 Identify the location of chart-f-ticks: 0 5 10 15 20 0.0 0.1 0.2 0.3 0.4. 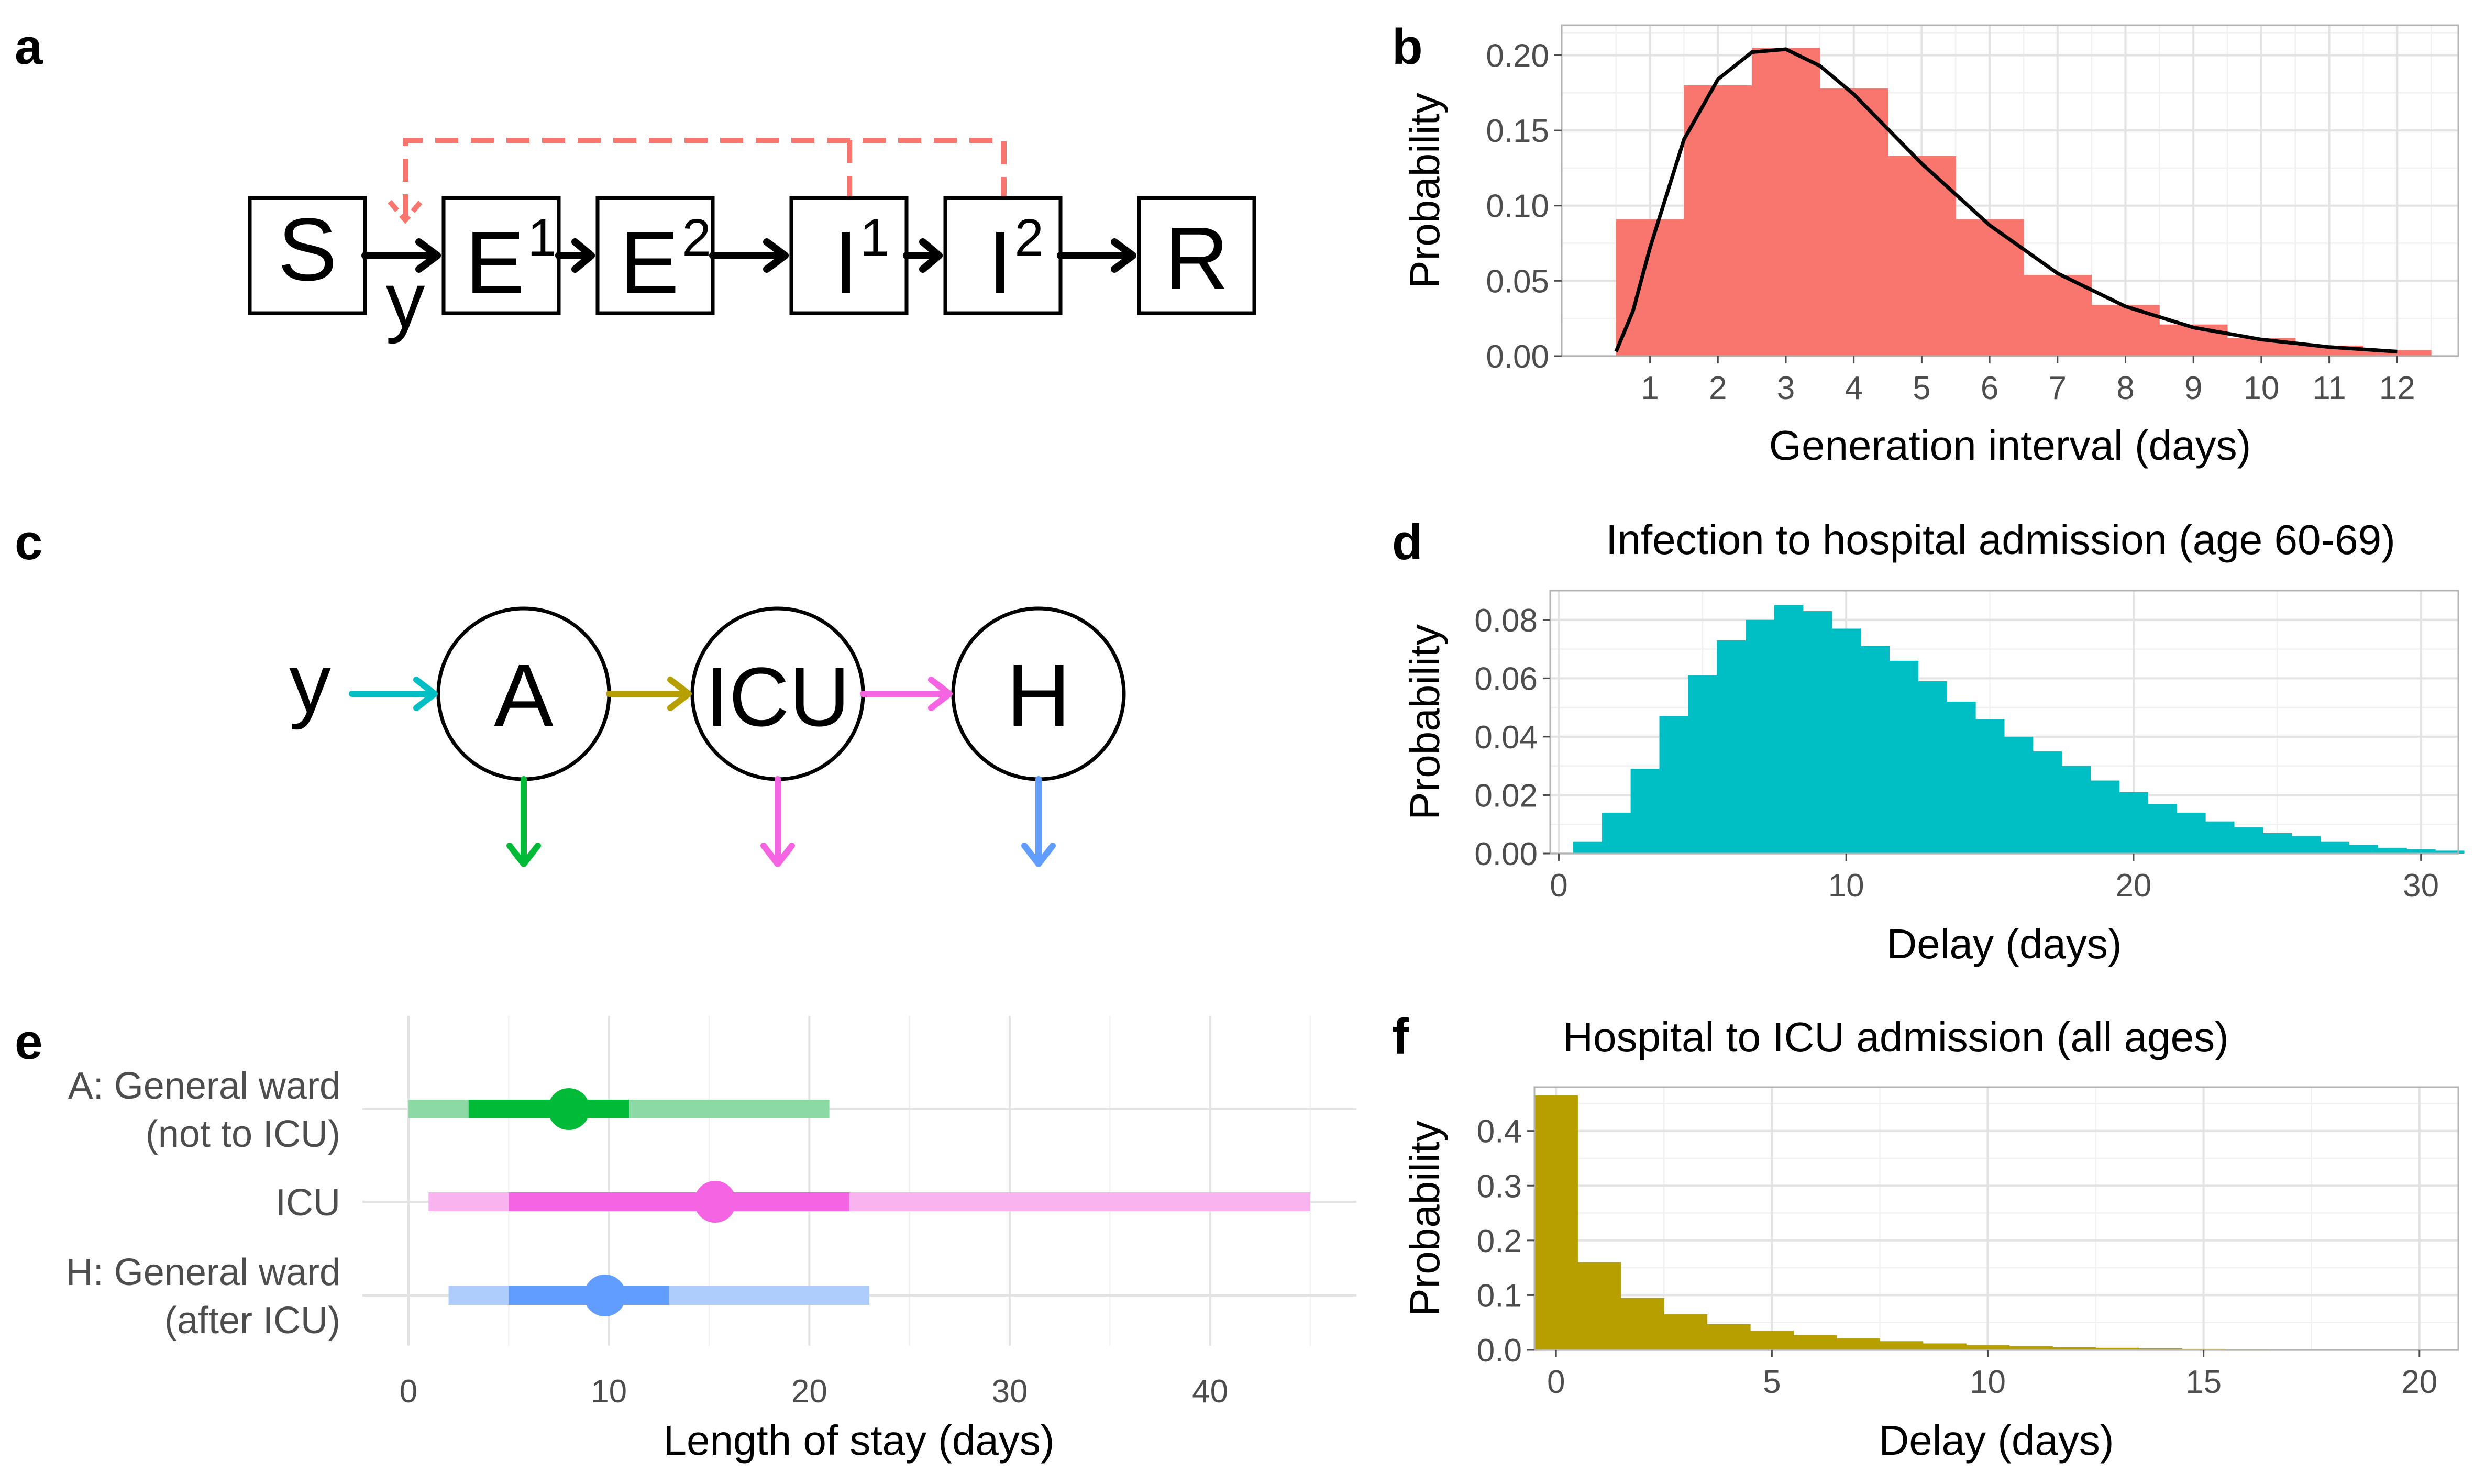
(1958, 1257).